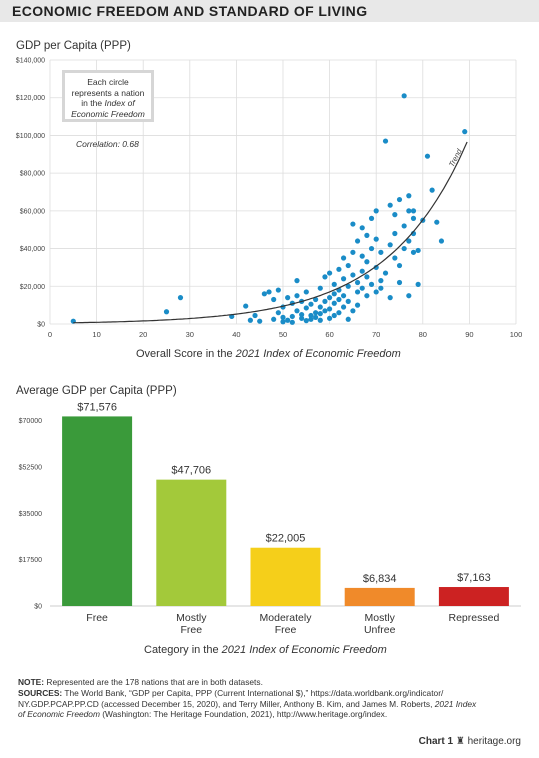 The width and height of the screenshot is (539, 758). I want to click on scatter-x-tick-label: 20, so click(143, 334).